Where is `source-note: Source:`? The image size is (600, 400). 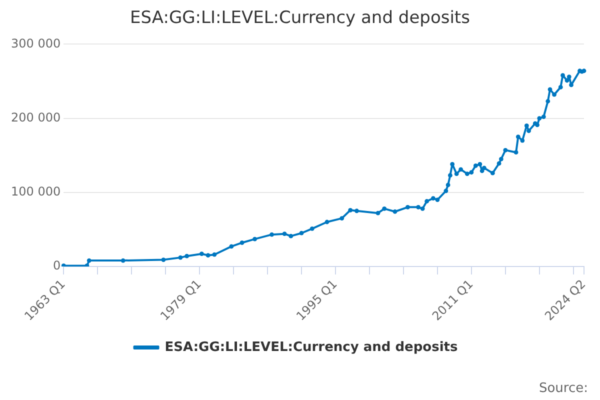
source-note: Source: is located at coordinates (563, 388).